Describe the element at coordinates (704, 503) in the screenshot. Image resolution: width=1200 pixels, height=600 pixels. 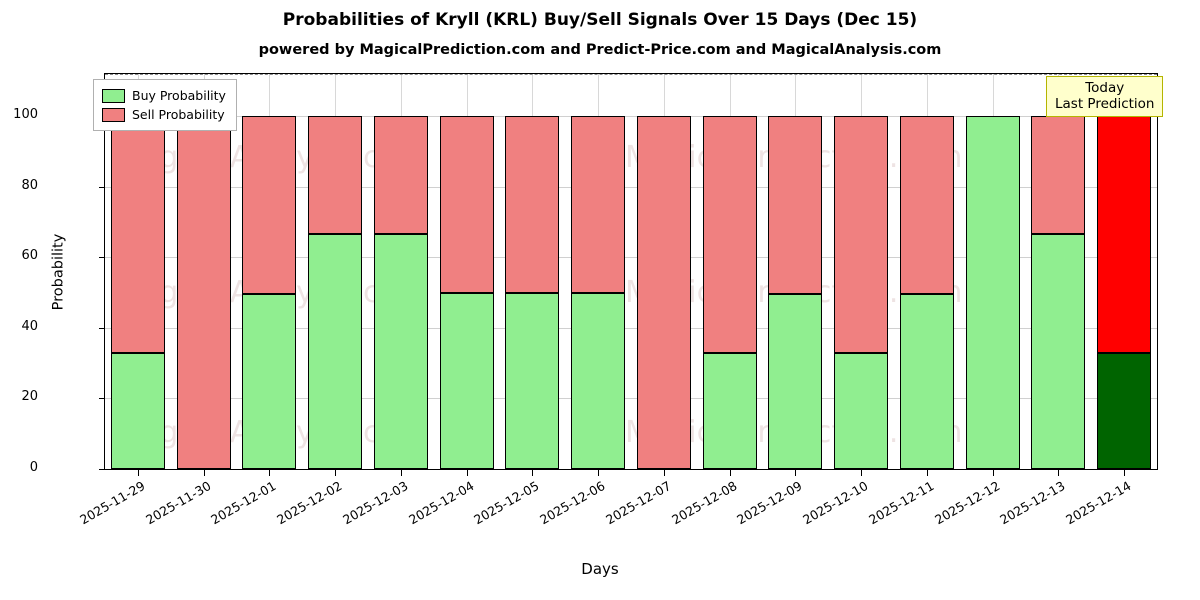
I see `x-tick-label: 2025-12-08` at that location.